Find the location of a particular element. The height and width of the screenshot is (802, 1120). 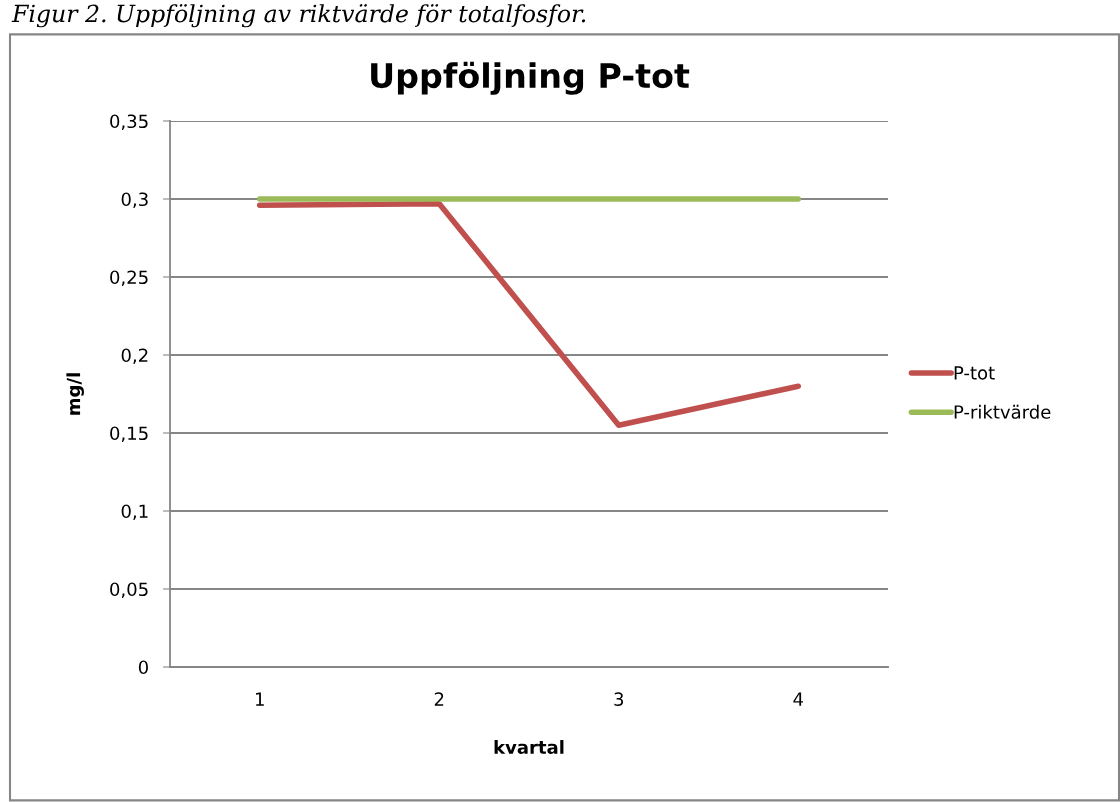

y-axis-title: mg/l is located at coordinates (75, 394).